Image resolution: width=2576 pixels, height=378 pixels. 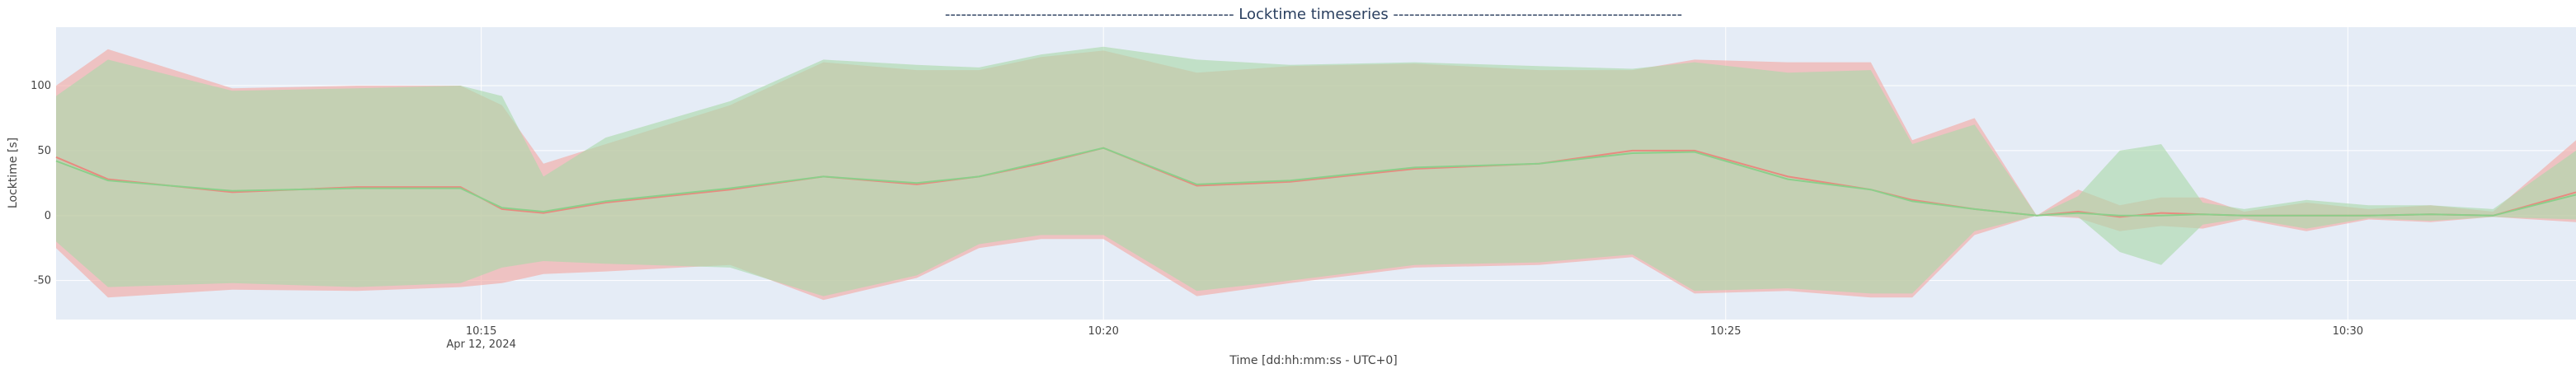 I want to click on y-tick-labels: -50 0 50 100, so click(x=41, y=183).